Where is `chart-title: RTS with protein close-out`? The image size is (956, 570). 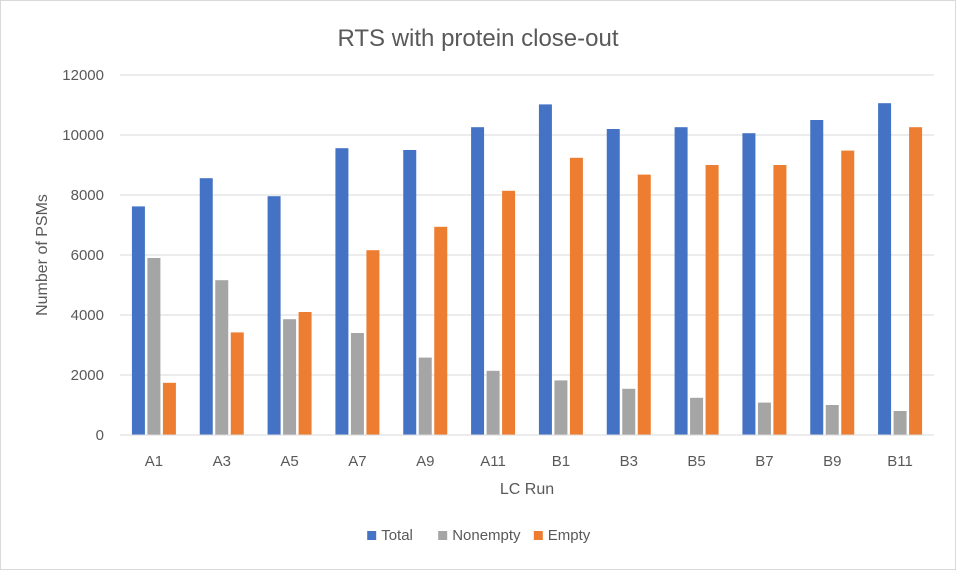
chart-title: RTS with protein close-out is located at coordinates (477, 38).